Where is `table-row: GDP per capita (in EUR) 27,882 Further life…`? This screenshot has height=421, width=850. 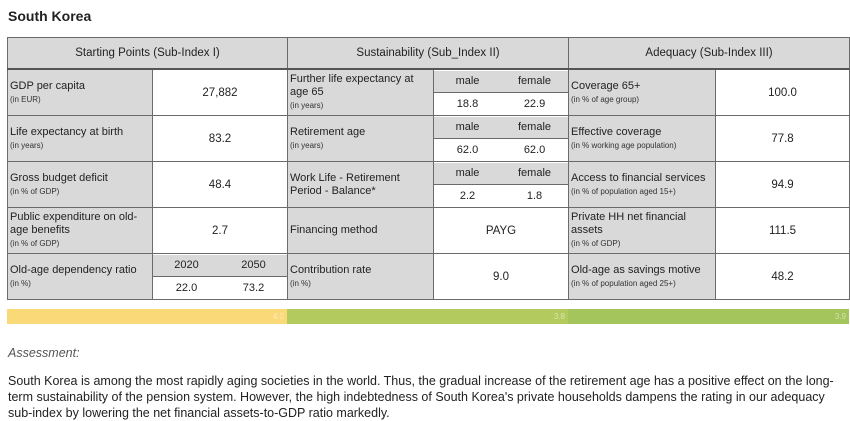
table-row: GDP per capita (in EUR) 27,882 Further life… is located at coordinates (428, 92).